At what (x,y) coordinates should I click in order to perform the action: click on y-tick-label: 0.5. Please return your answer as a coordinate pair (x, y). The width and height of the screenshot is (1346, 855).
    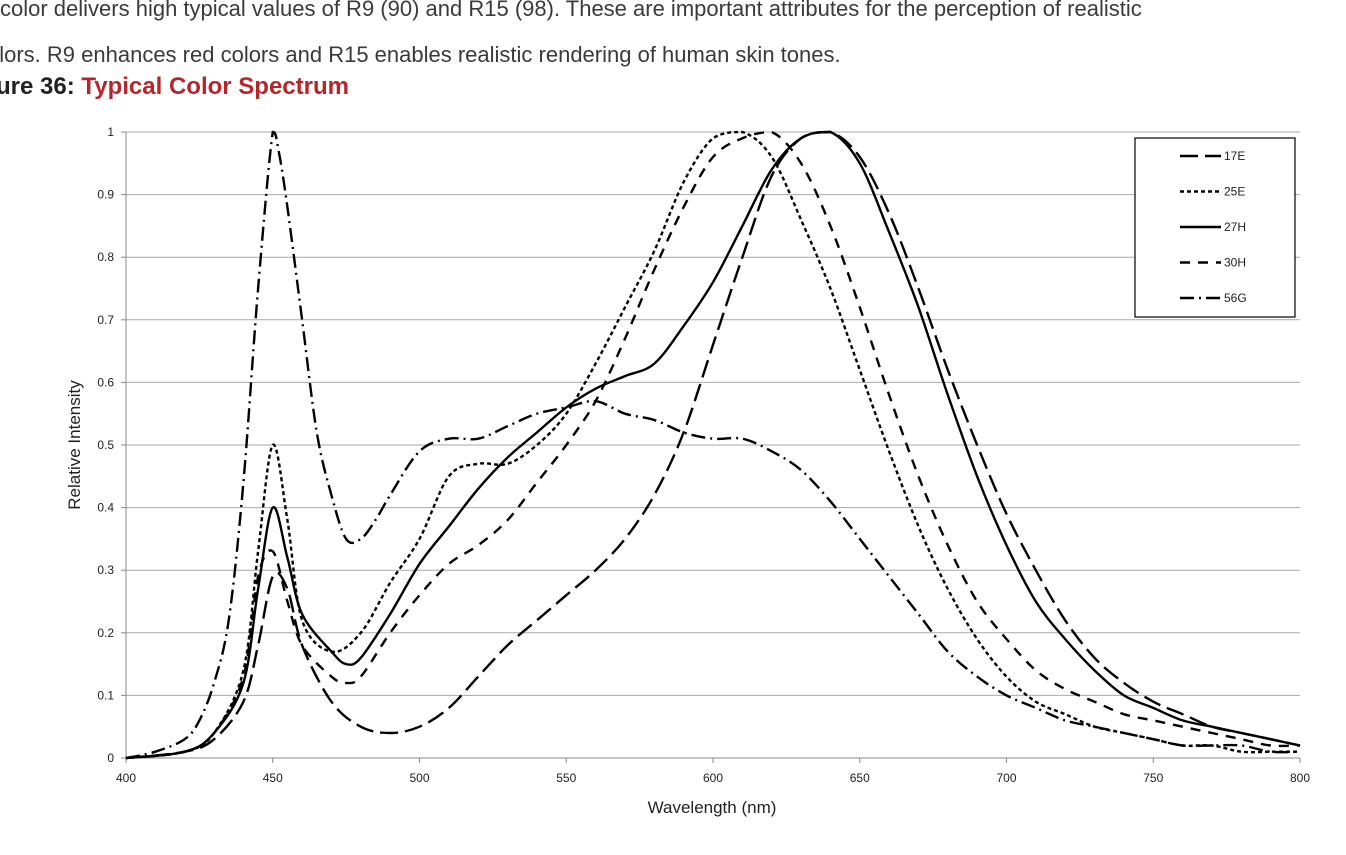
    Looking at the image, I should click on (105, 445).